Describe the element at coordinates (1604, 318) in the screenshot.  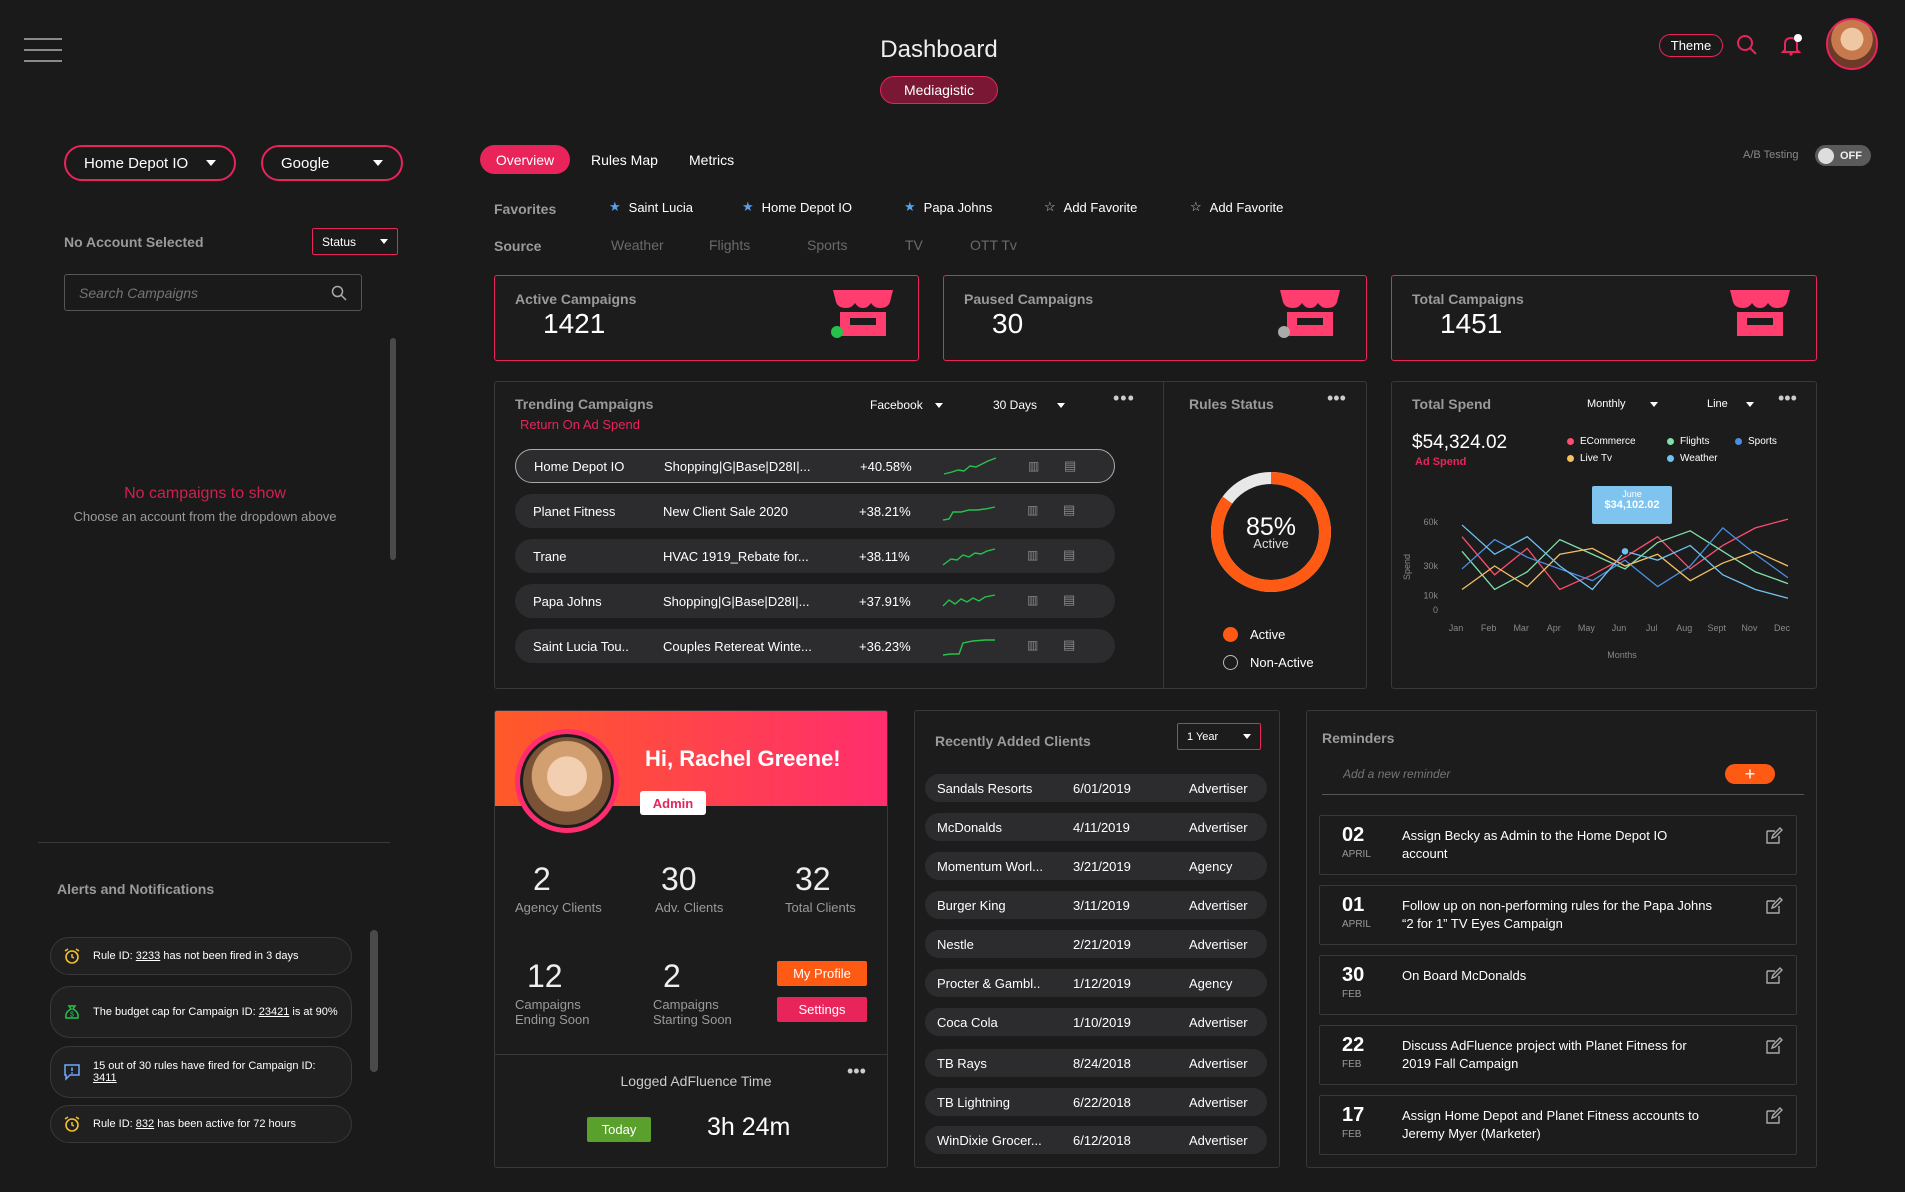
I see `kpi-total-campaigns: Total Campaigns 1451` at that location.